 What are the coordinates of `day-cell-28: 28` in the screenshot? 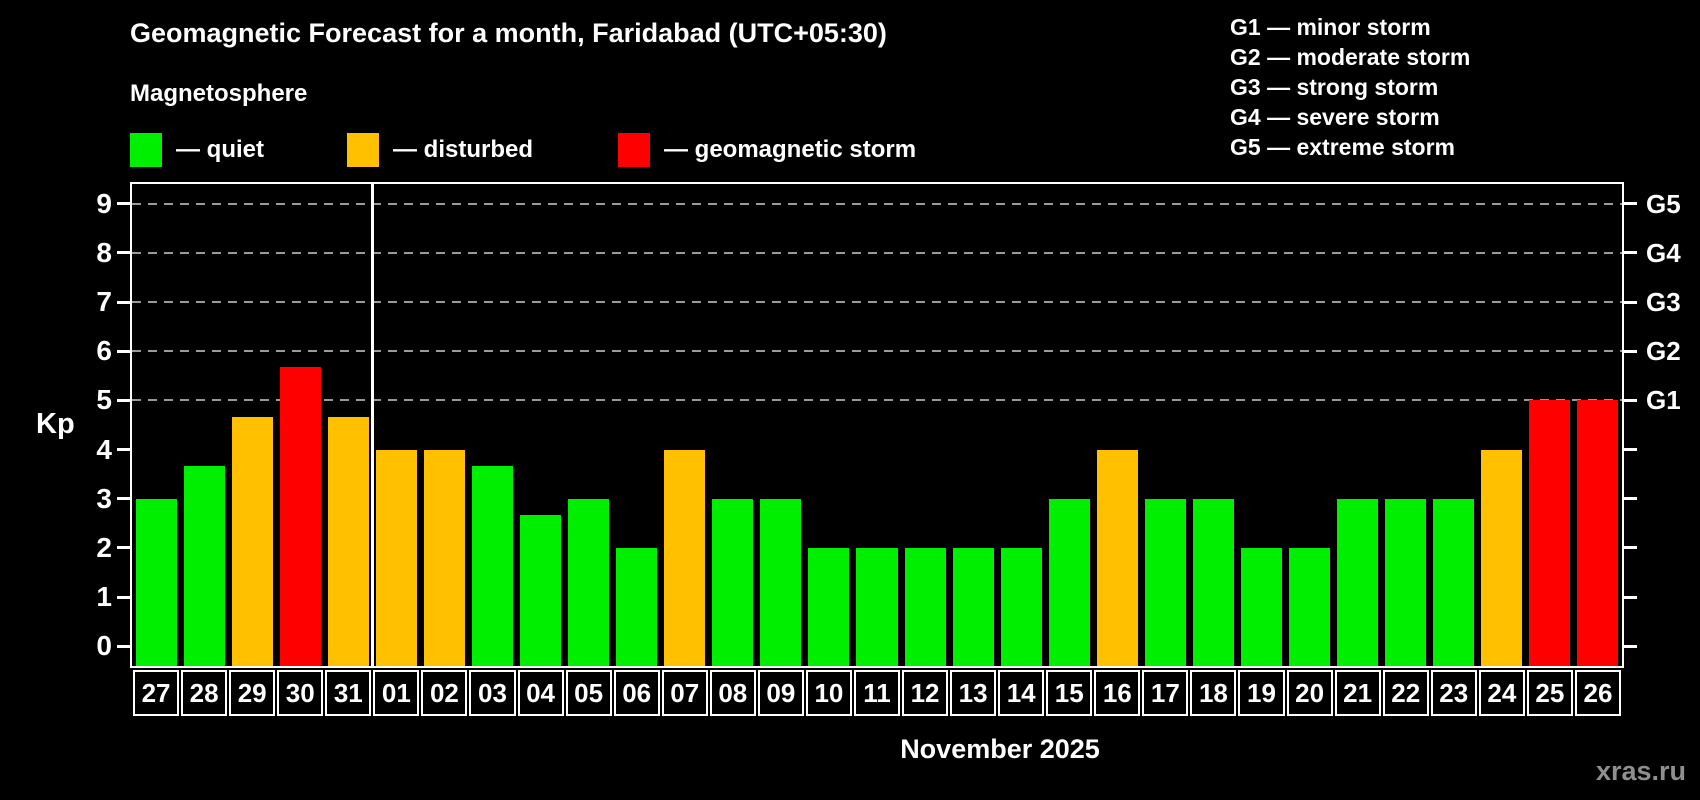 It's located at (204, 693).